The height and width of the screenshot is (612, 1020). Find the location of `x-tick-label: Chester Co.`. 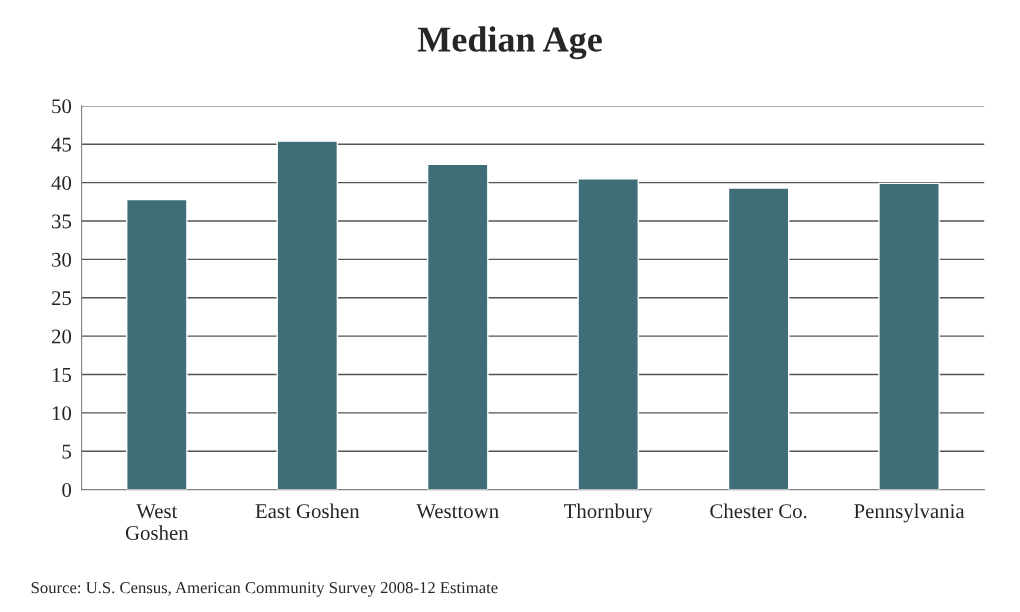

x-tick-label: Chester Co. is located at coordinates (758, 511).